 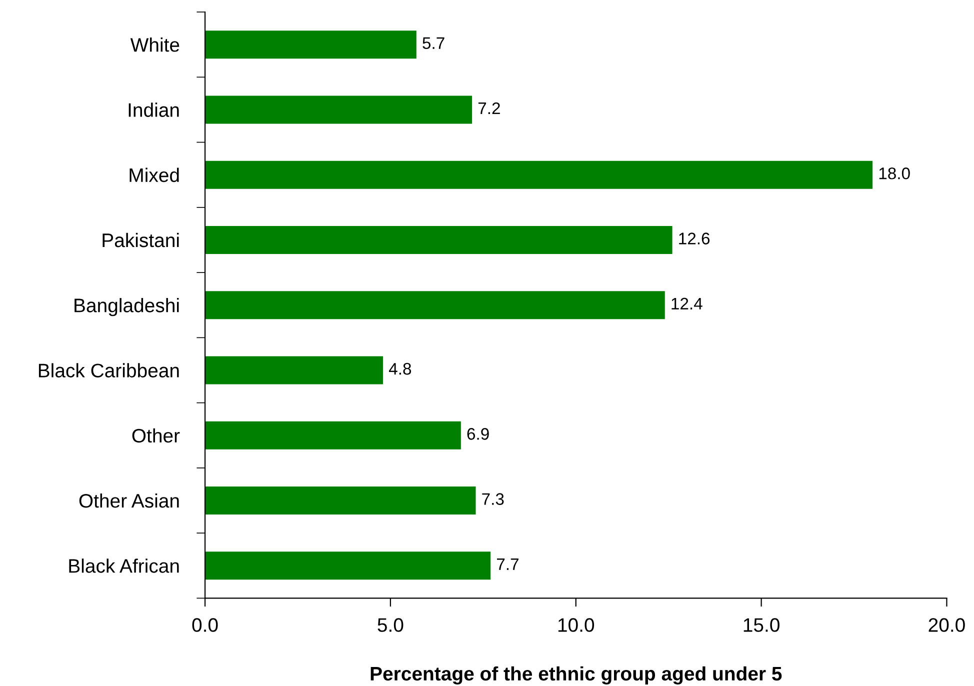 I want to click on y-tick-label: Pakistani, so click(x=140, y=240).